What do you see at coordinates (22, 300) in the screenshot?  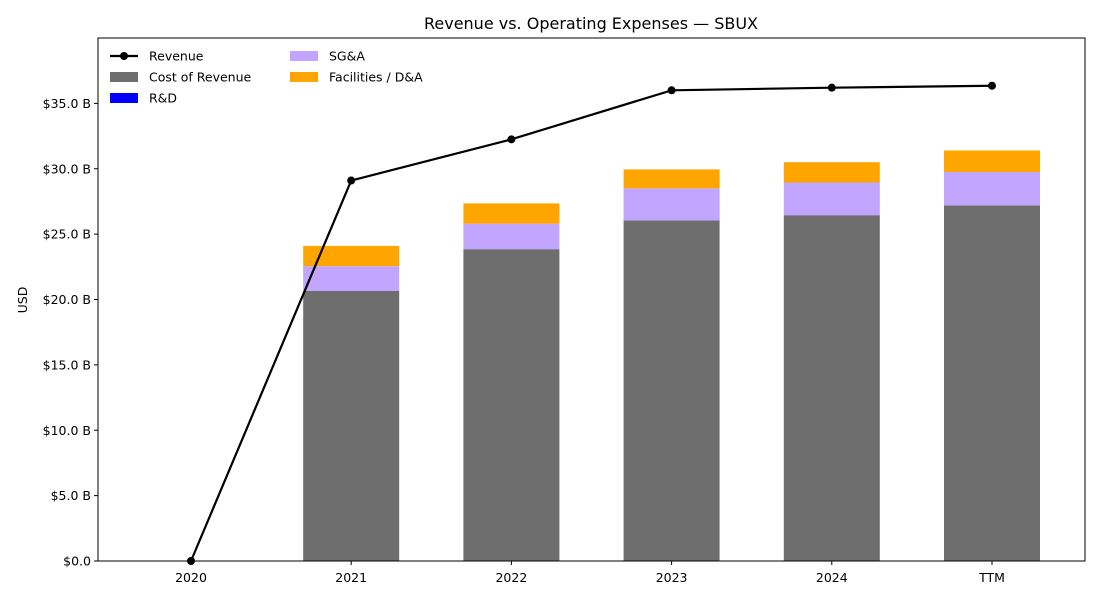 I see `y-axis-label: USD` at bounding box center [22, 300].